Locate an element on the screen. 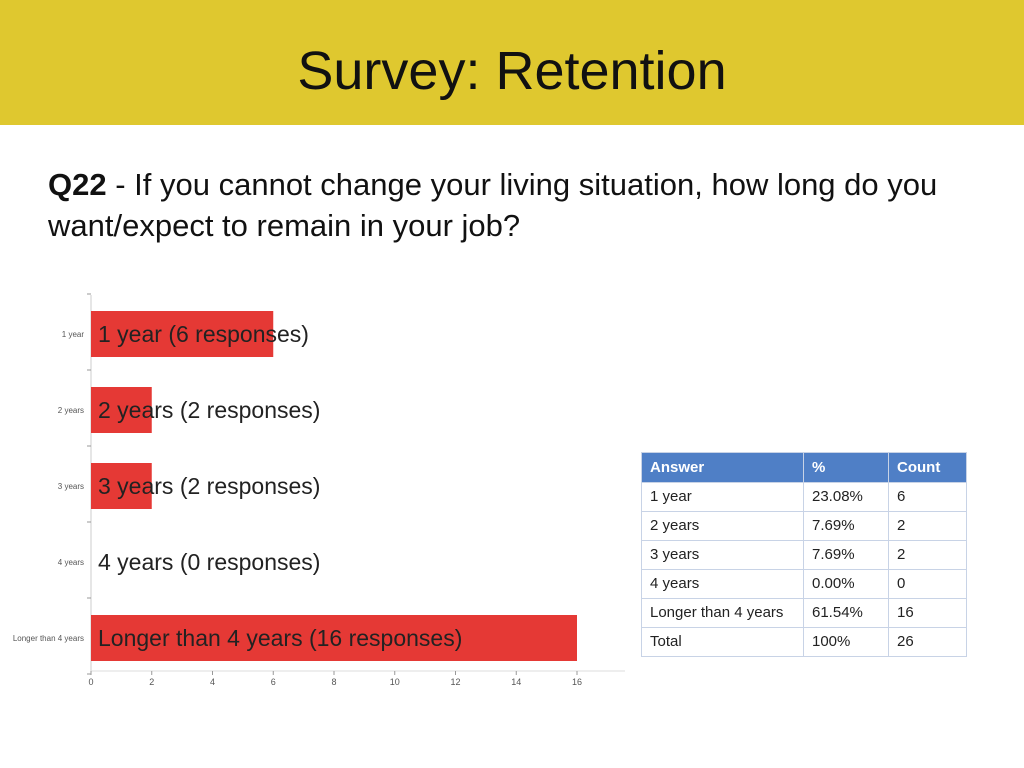 The height and width of the screenshot is (768, 1024). y-tick-label: 2 years is located at coordinates (71, 410).